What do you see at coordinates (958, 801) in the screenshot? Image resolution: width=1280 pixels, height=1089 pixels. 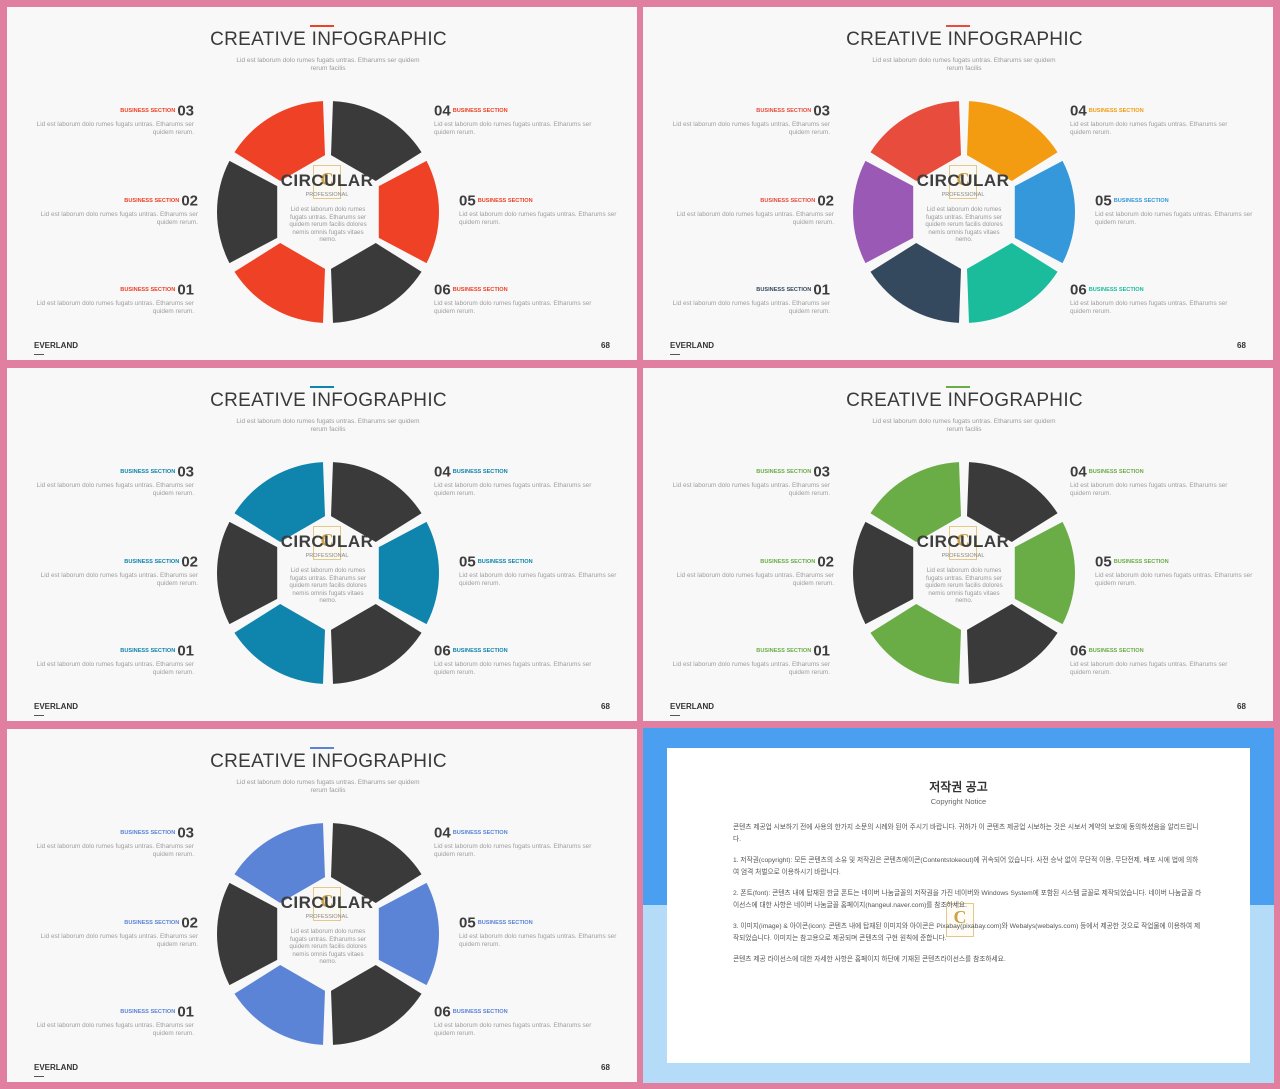 I see `notice-subtitle: Copyright Notice` at bounding box center [958, 801].